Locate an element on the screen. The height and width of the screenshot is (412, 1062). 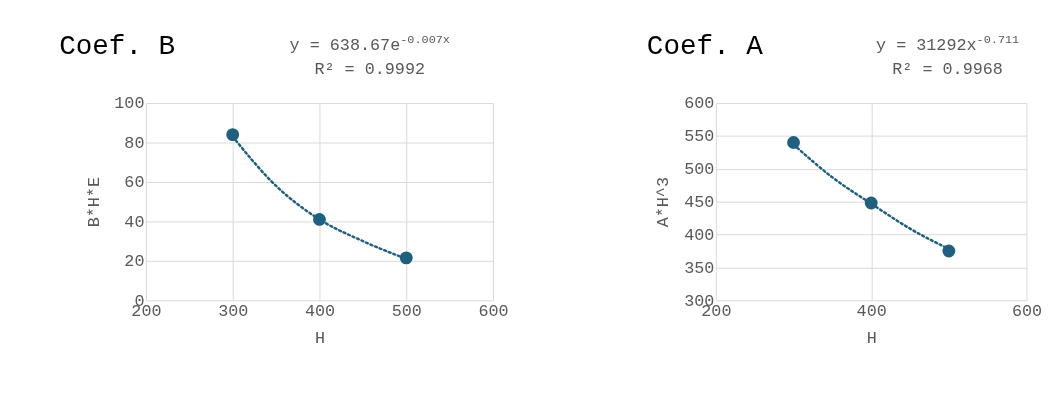
chart-title: Coef. B is located at coordinates (117, 46).